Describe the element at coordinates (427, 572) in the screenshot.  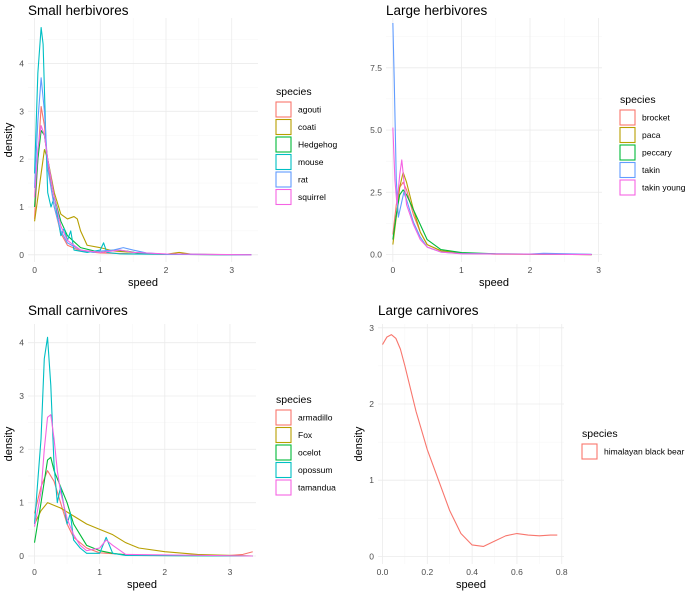
I see `x-tick-label: 0.2` at that location.